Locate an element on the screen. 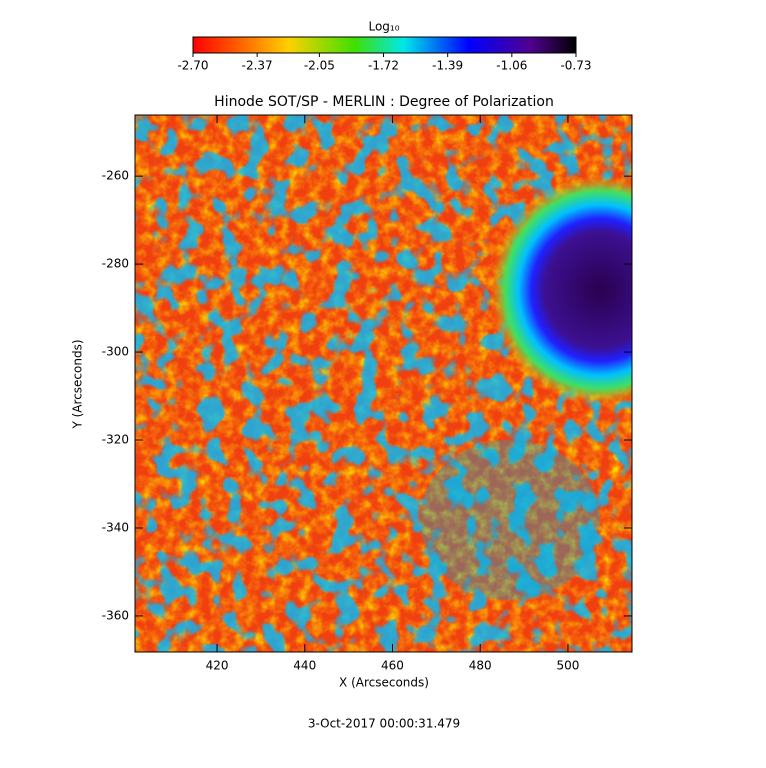 Image resolution: width=766 pixels, height=768 pixels. x-tick-label: 460 is located at coordinates (392, 666).